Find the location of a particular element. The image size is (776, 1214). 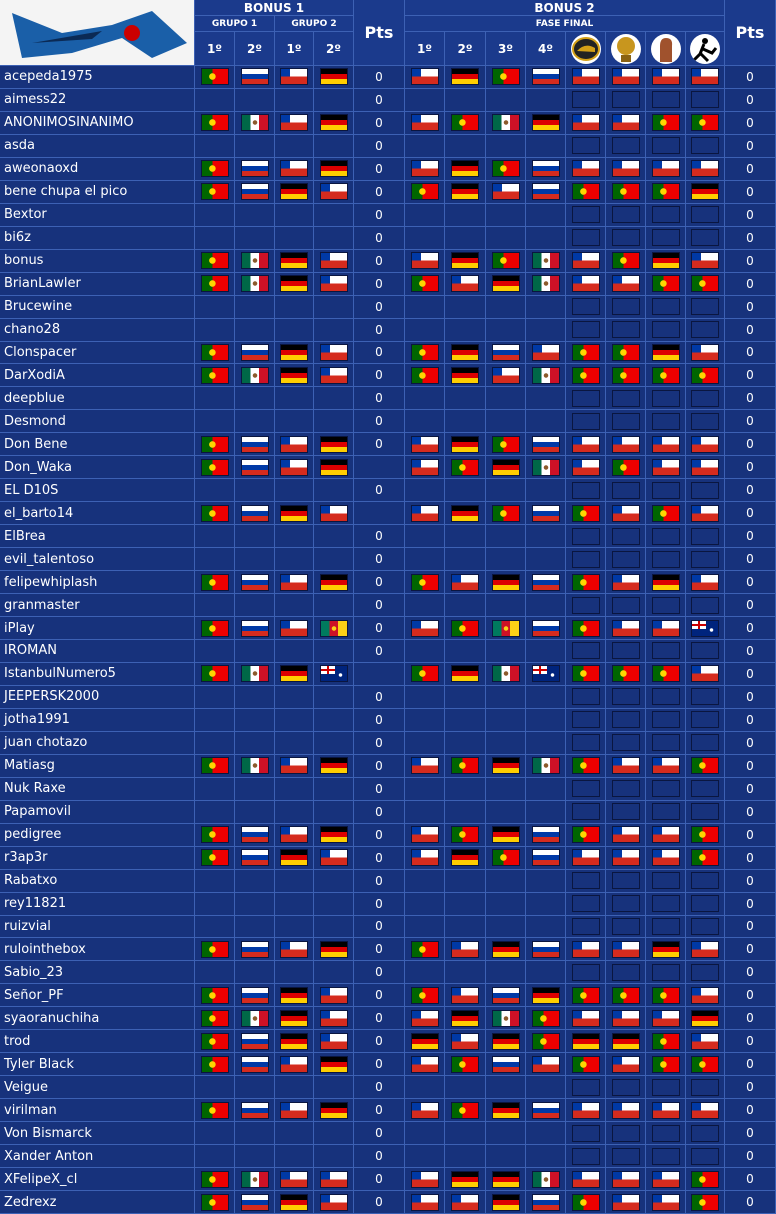

points is located at coordinates (379, 674).